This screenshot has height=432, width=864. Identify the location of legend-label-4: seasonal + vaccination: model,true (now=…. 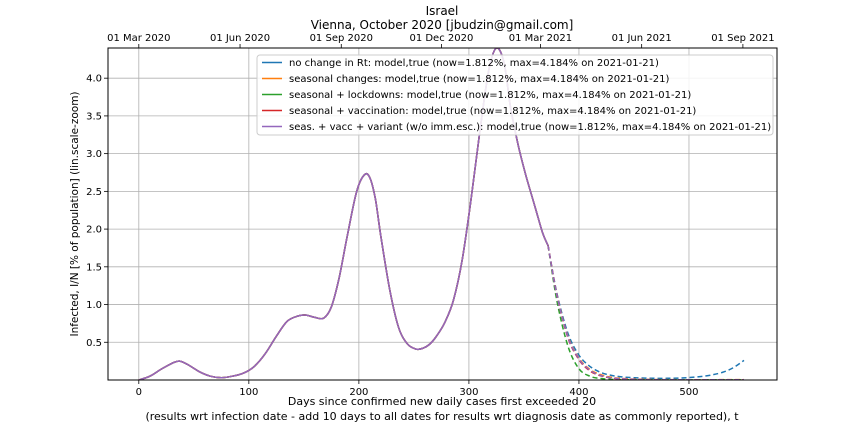
(492, 111).